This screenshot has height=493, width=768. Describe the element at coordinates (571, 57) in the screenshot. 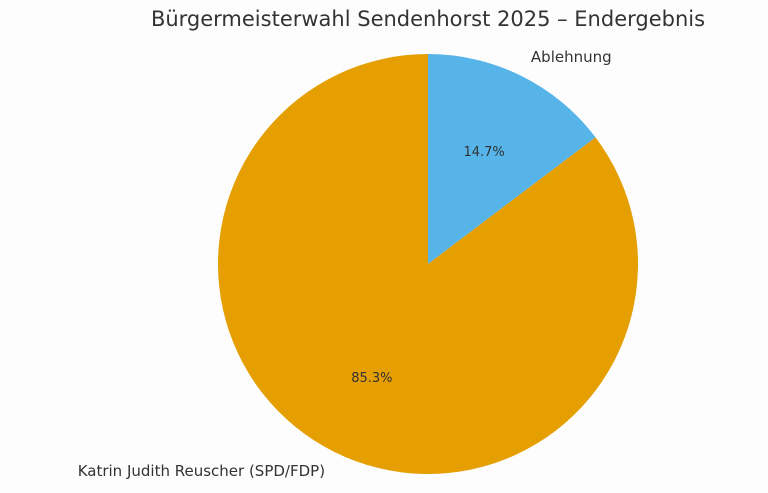

I see `slice-label-0: Ablehnung` at that location.